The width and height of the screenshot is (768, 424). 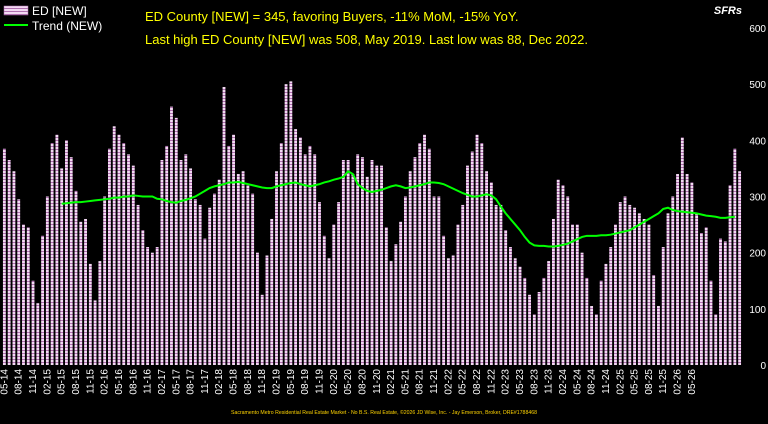 I want to click on y-tick-label: 300, so click(x=757, y=198).